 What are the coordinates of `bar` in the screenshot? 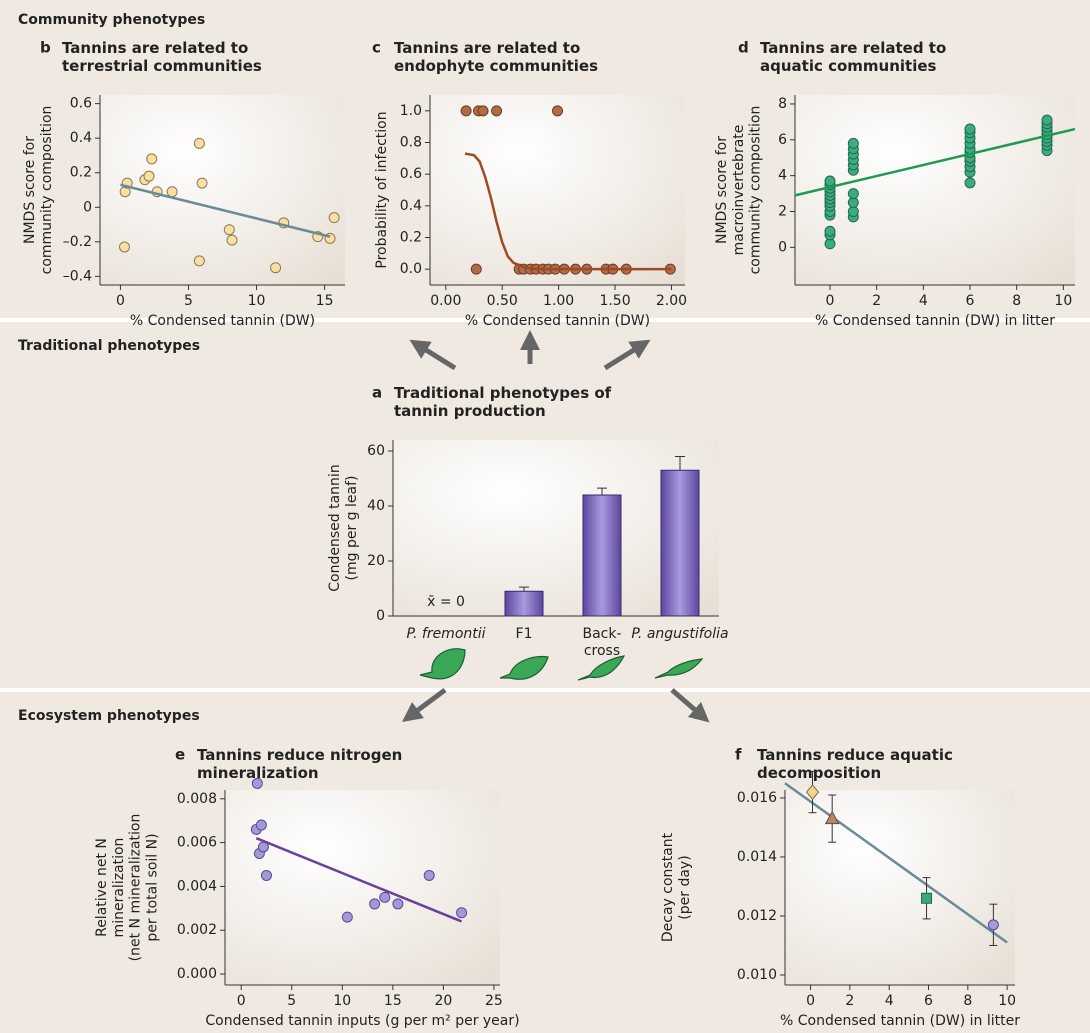 It's located at (602, 555).